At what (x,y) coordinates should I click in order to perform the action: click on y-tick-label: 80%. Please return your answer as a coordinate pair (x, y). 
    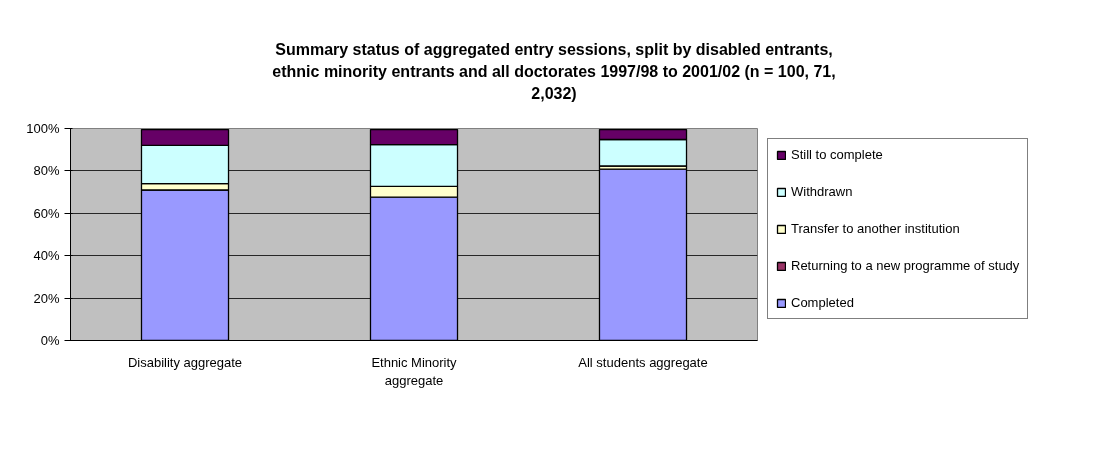
    Looking at the image, I should click on (46, 171).